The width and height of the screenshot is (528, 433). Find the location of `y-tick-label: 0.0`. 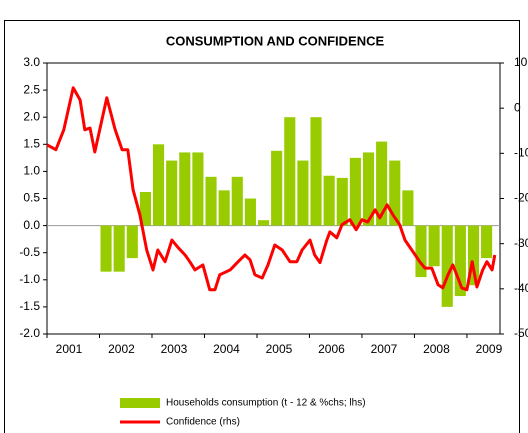

y-tick-label: 0.0 is located at coordinates (31, 225).